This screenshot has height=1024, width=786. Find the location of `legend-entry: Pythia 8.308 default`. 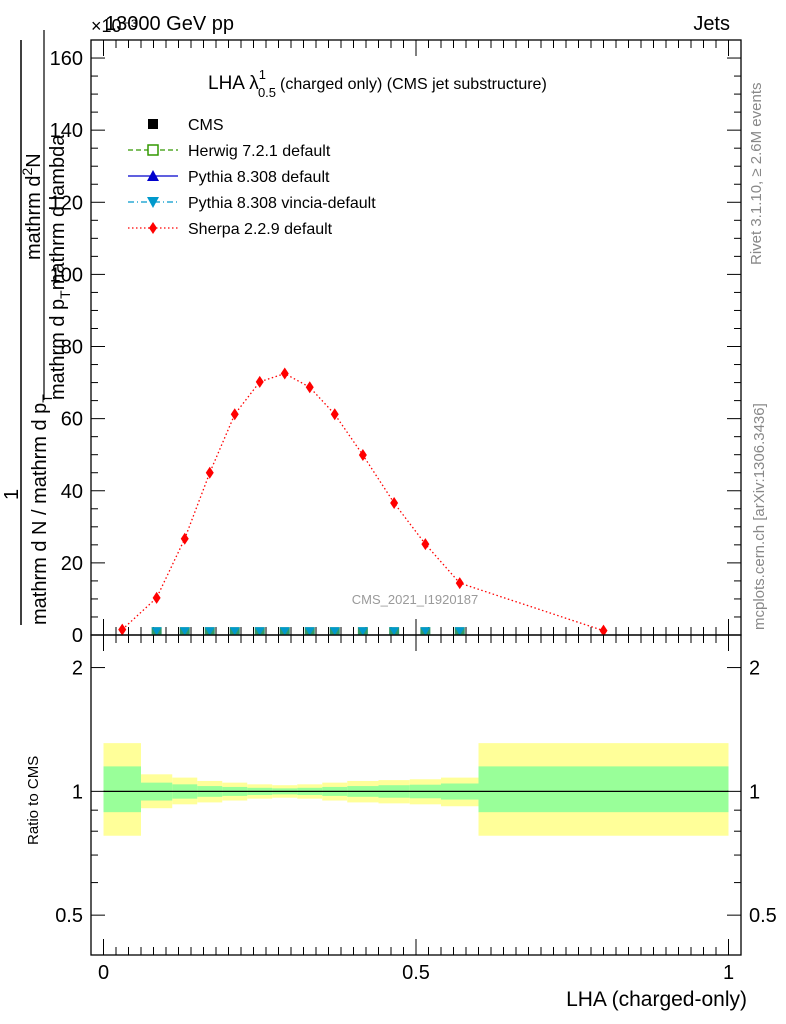

legend-entry: Pythia 8.308 default is located at coordinates (229, 177).